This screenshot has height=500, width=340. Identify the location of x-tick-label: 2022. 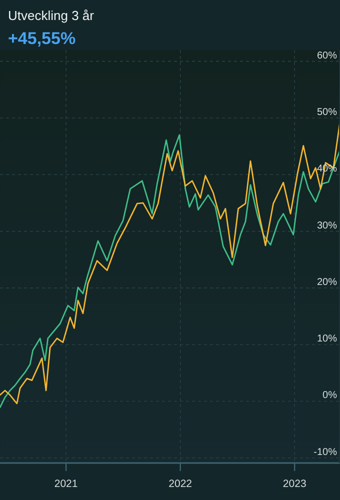
(180, 484).